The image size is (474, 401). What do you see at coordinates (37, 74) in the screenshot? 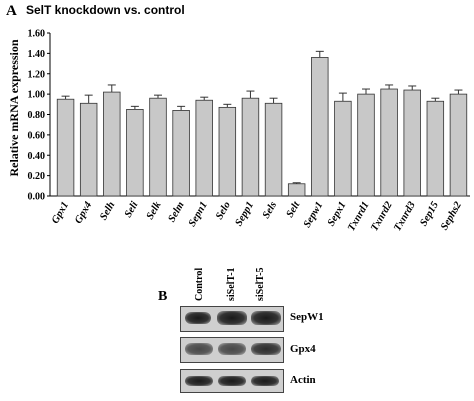
I see `y-tick-label: 1.20` at bounding box center [37, 74].